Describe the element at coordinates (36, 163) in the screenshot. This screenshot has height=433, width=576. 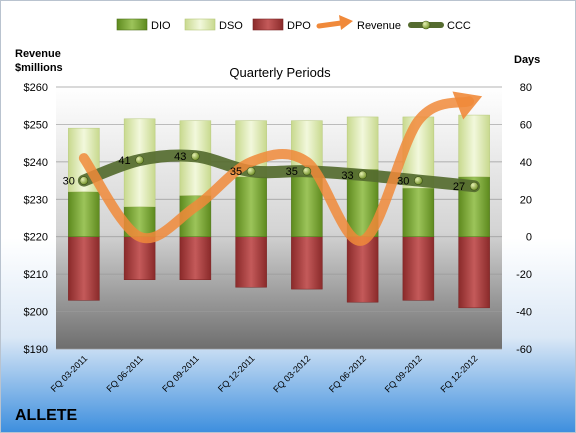
I see `left-tick-label: $240` at that location.